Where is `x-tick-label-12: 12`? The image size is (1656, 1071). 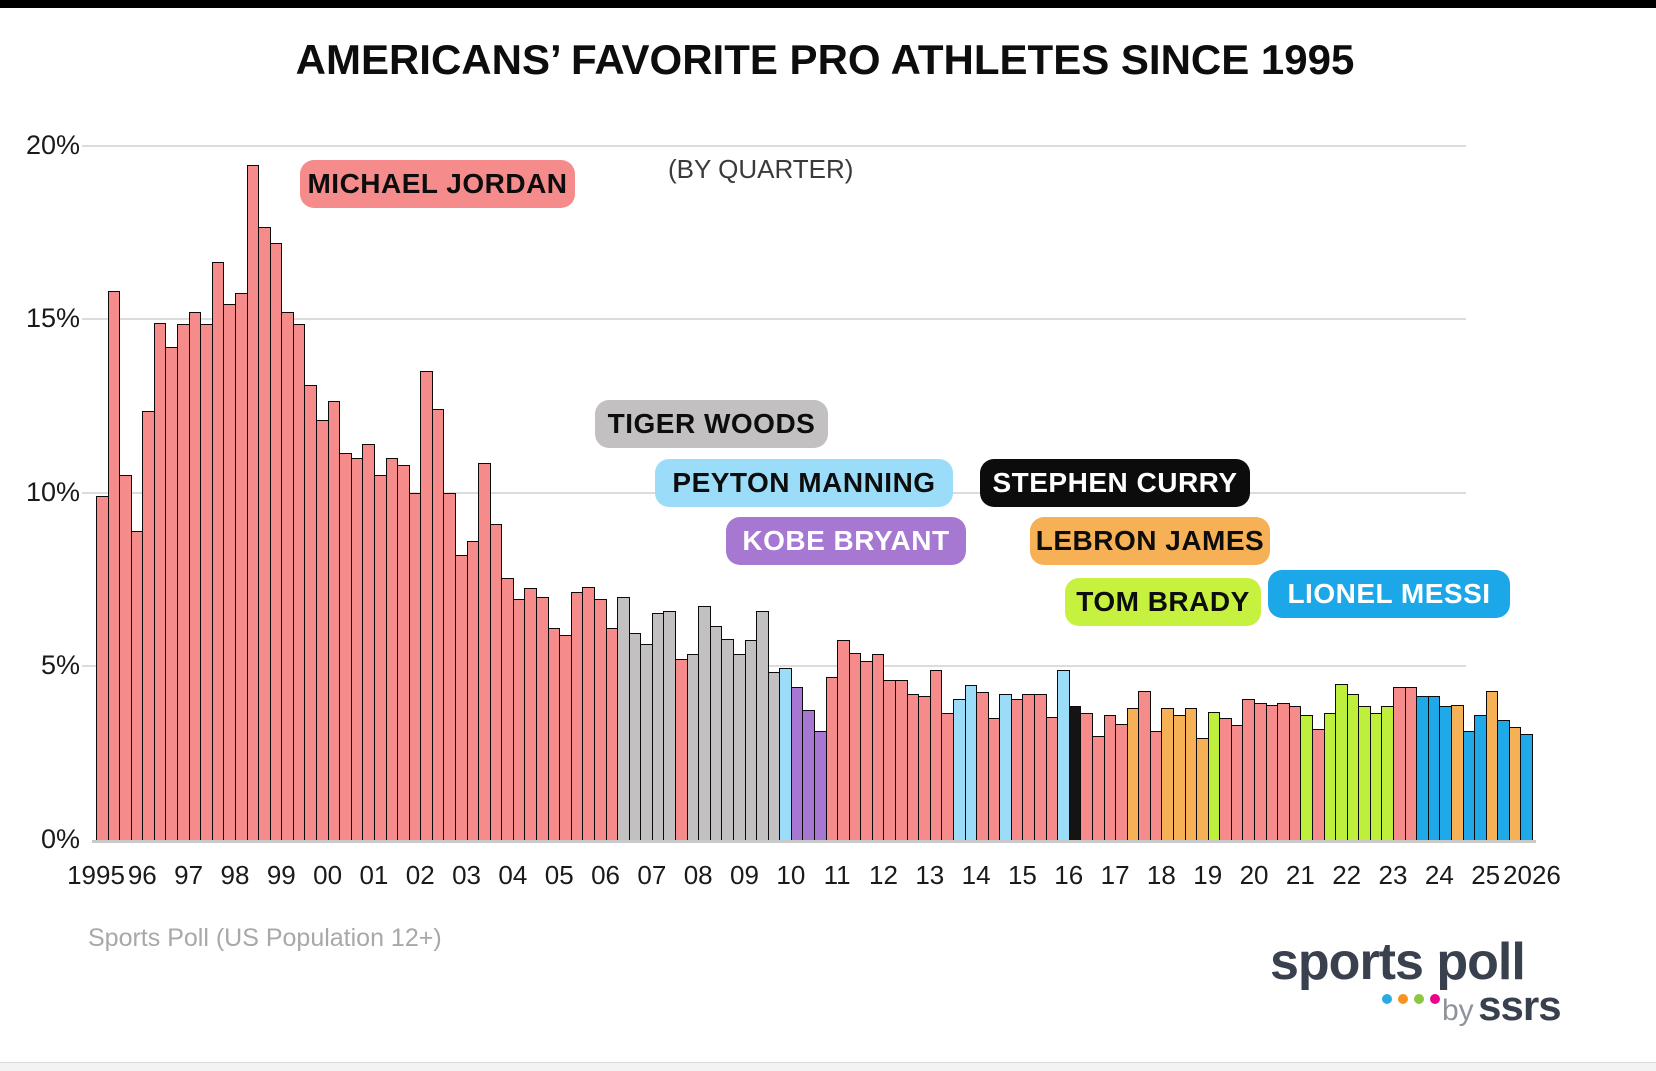
x-tick-label-12: 12 is located at coordinates (883, 875).